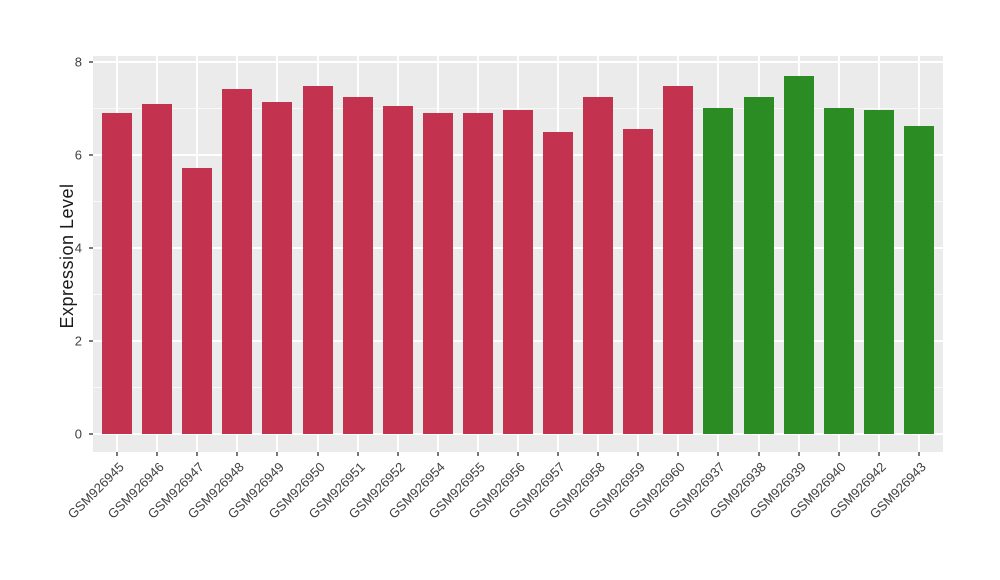  Describe the element at coordinates (78, 248) in the screenshot. I see `y-tick-label: 4` at that location.